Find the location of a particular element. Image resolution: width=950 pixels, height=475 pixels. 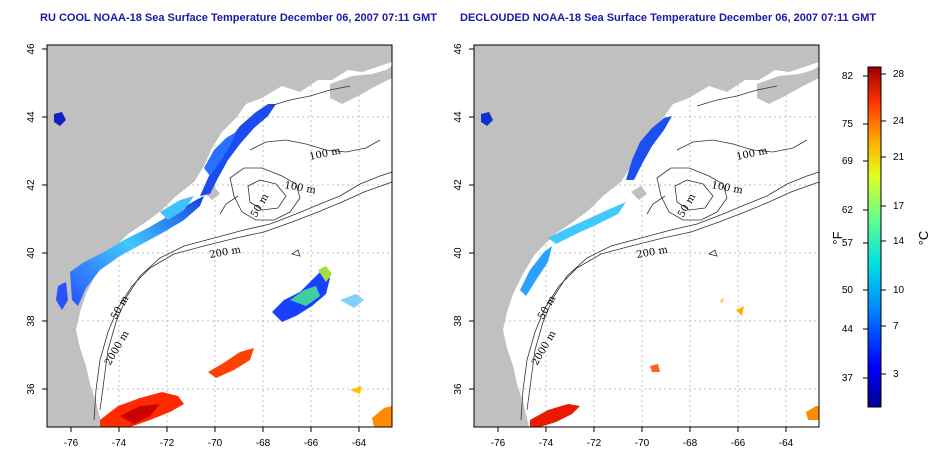

celsius-tick-label: 28 is located at coordinates (899, 74).